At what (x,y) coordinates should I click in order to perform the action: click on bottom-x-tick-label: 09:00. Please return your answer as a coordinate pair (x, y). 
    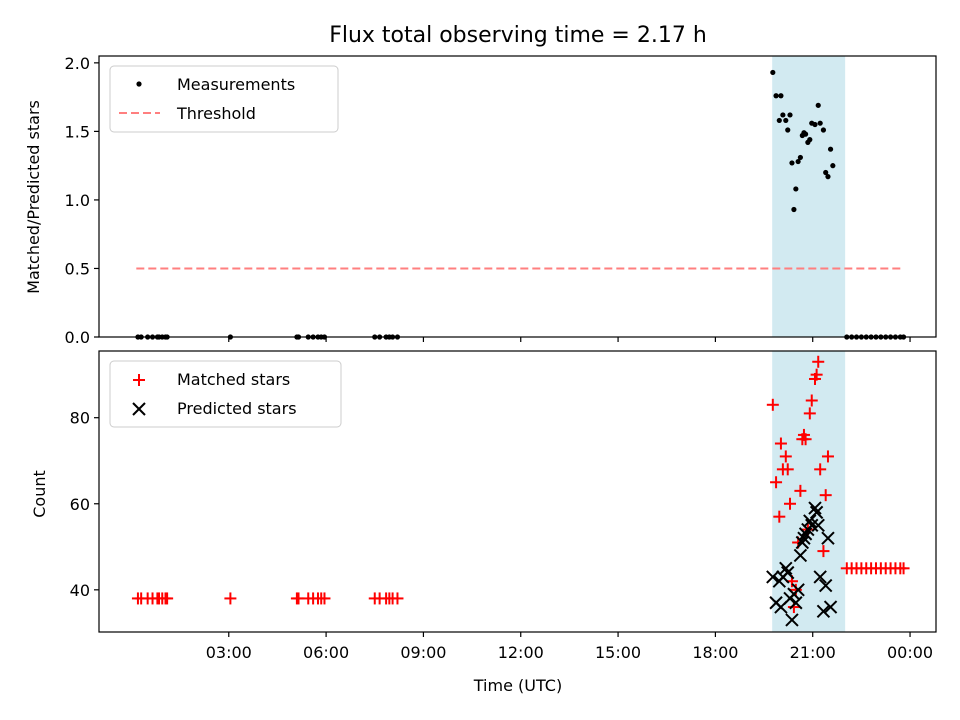
    Looking at the image, I should click on (423, 652).